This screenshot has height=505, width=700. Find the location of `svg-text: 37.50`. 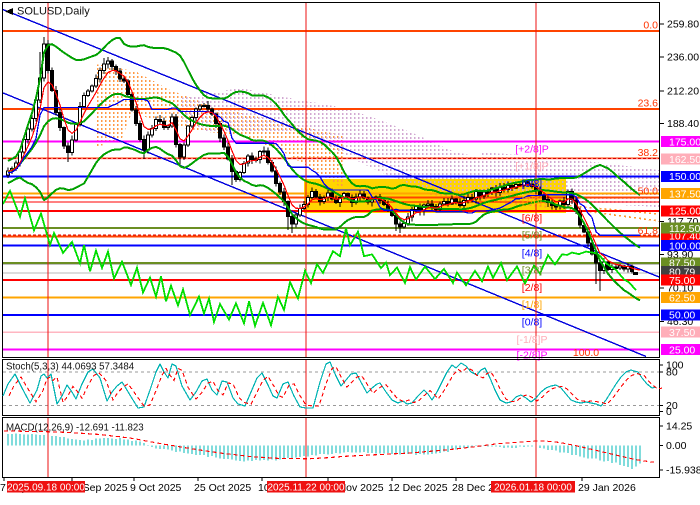

svg-text: 37.50 is located at coordinates (682, 333).